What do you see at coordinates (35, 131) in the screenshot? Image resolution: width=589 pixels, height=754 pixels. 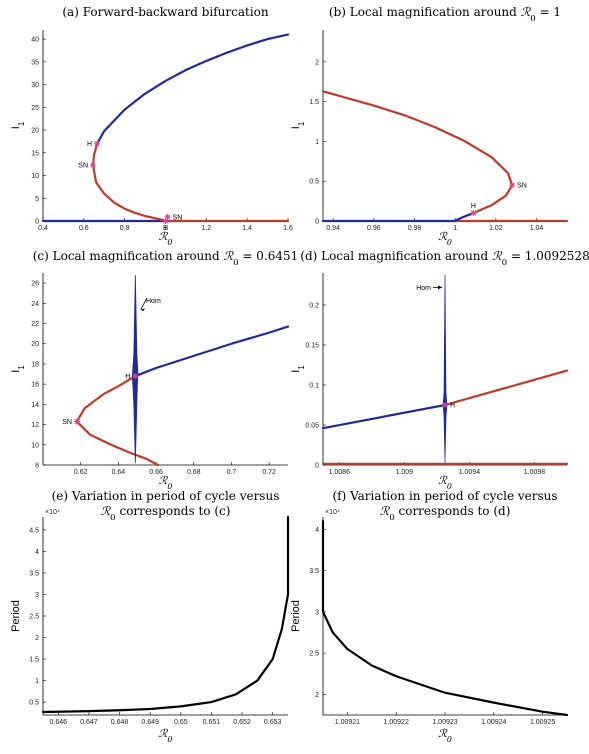 I see `y-tick-label-a: 20` at bounding box center [35, 131].